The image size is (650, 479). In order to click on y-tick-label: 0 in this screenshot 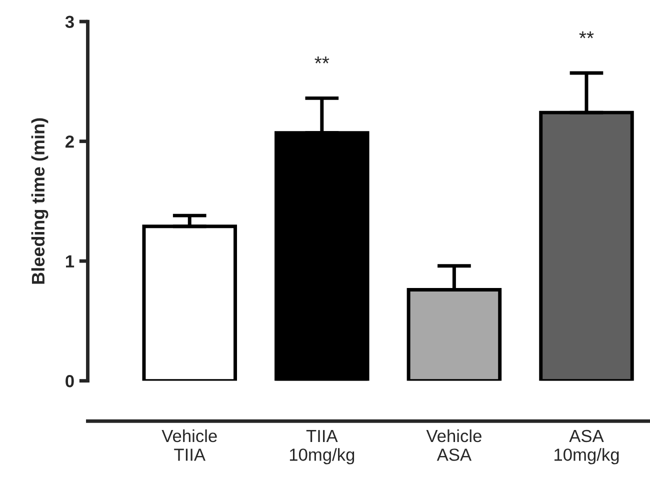, I will do `click(70, 381)`.